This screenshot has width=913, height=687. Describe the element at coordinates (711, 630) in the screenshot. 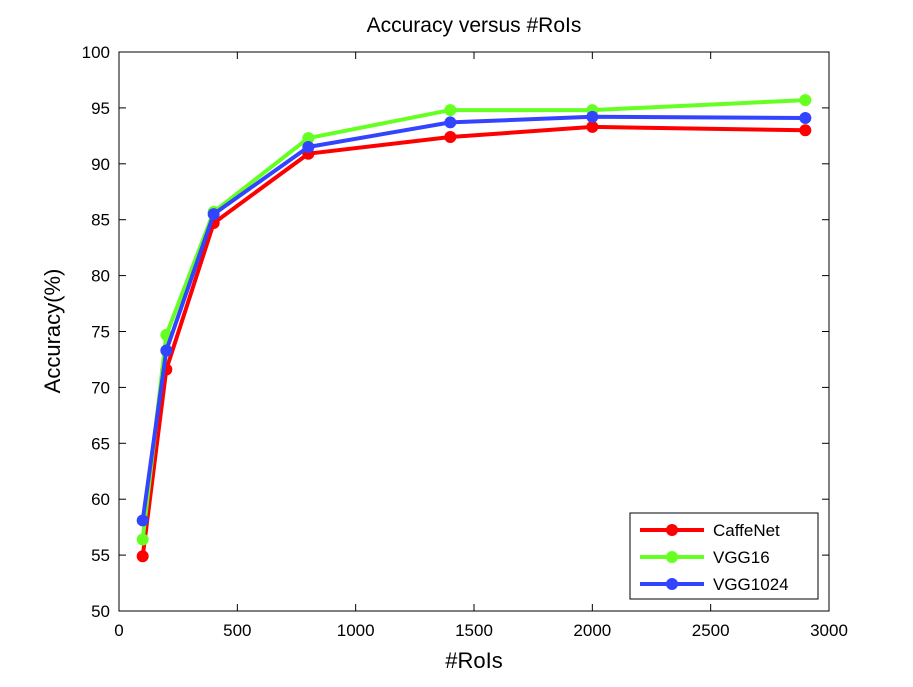

I see `x-tick-label: 2500` at that location.